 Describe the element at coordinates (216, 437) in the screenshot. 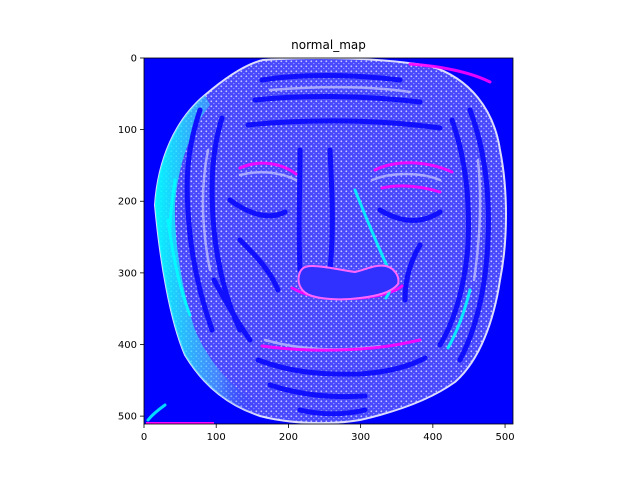

I see `x-tick-label: 100` at that location.